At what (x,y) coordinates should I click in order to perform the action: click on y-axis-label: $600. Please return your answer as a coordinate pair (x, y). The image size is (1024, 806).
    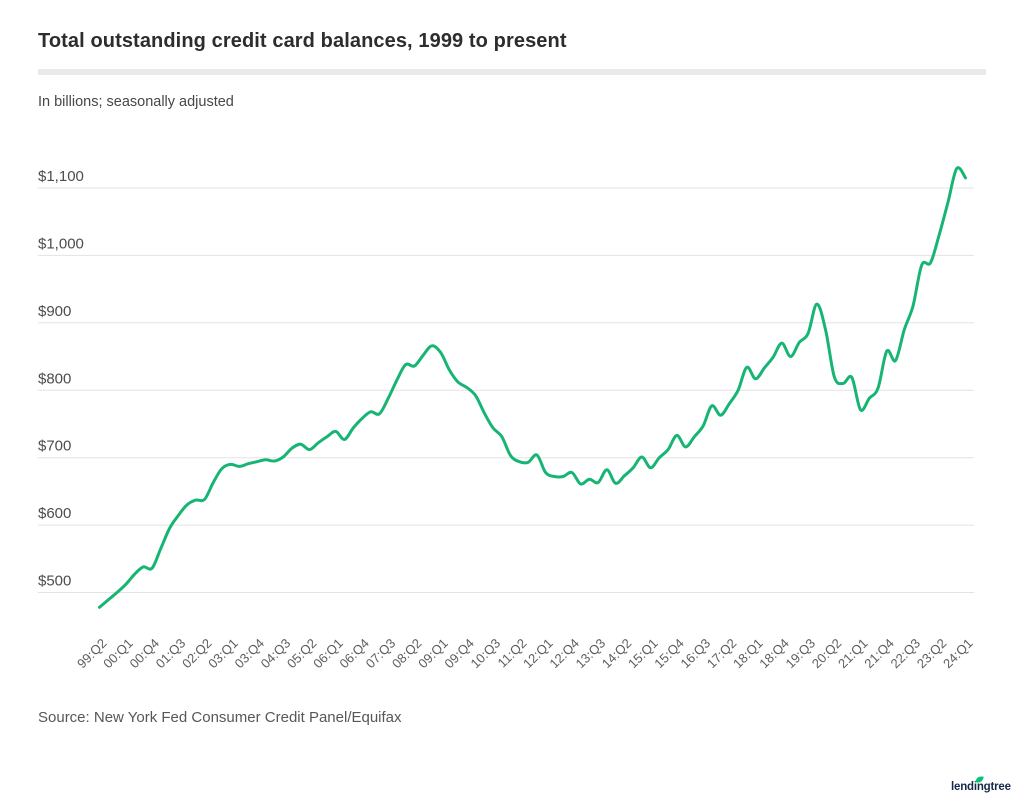
    Looking at the image, I should click on (54, 513).